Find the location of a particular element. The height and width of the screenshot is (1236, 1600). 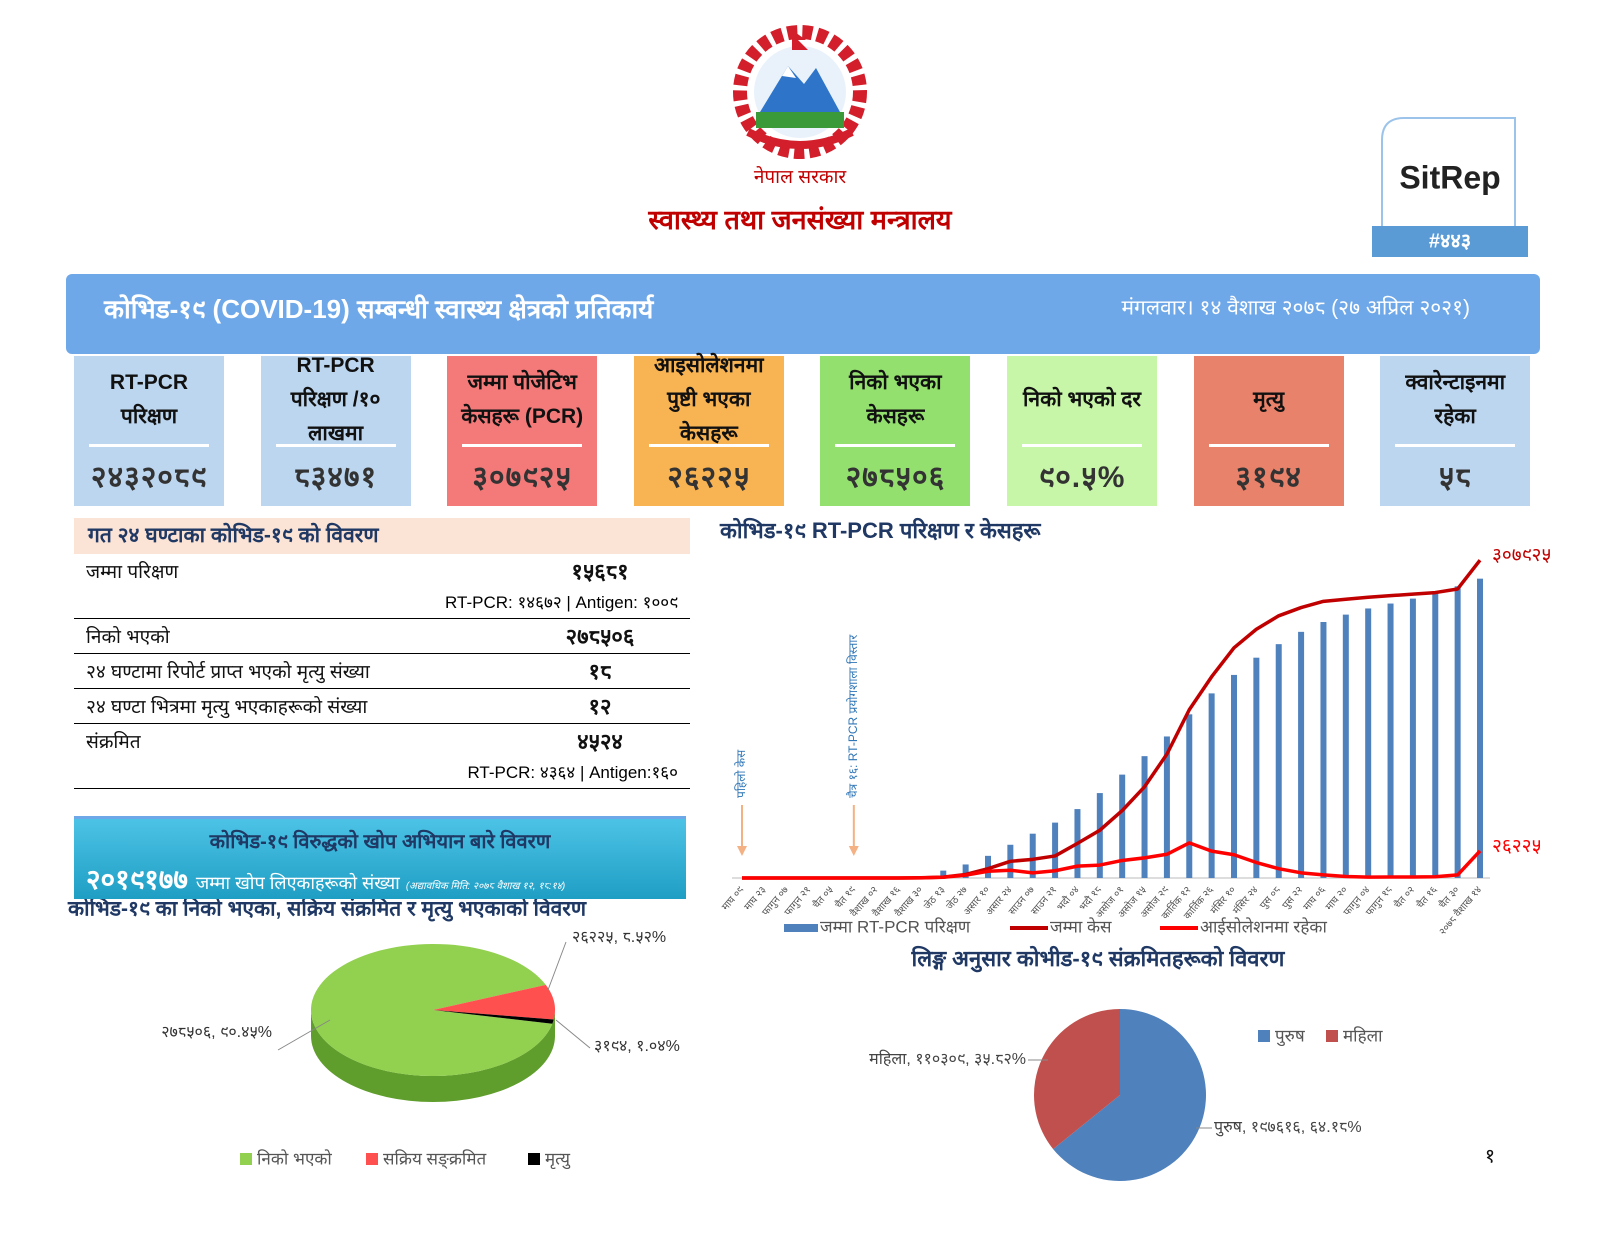

x-tick-label: पुस ०८ is located at coordinates (1270, 898).